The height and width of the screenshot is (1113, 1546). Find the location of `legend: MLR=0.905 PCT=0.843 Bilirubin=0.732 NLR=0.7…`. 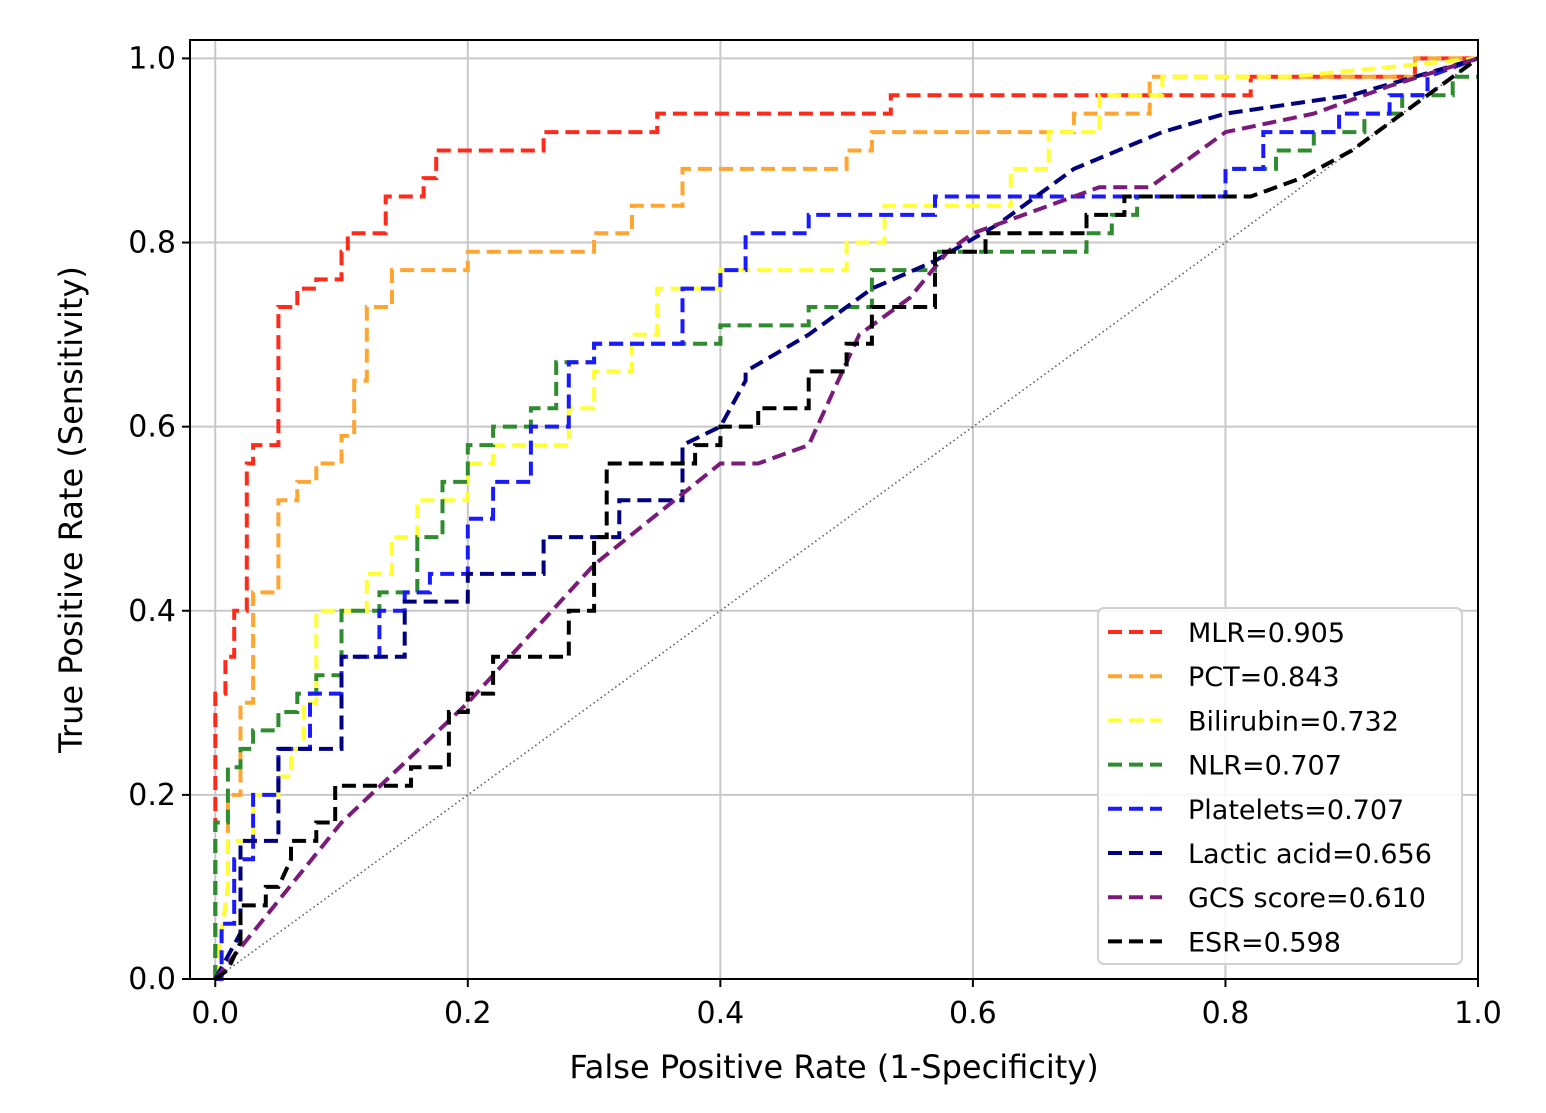

legend: MLR=0.905 PCT=0.843 Bilirubin=0.732 NLR=0.7… is located at coordinates (1280, 786).